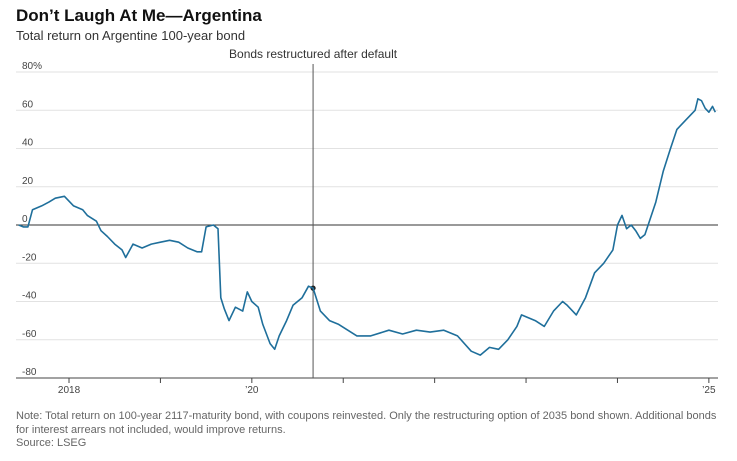 This screenshot has height=461, width=737. I want to click on y-tick-label: -60, so click(29, 334).